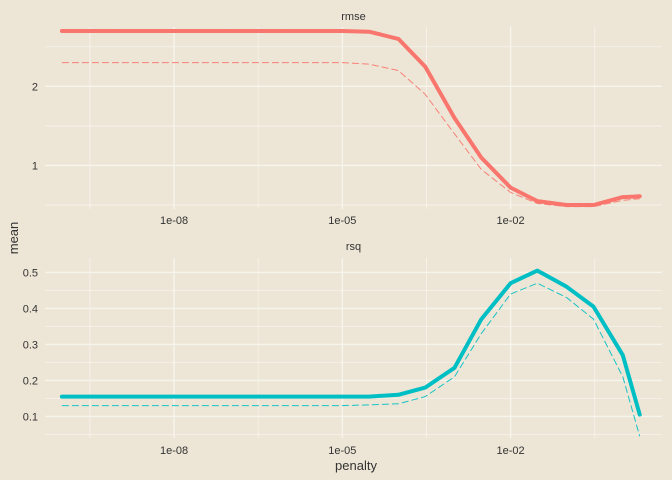  I want to click on x-axis-title: penalty, so click(356, 465).